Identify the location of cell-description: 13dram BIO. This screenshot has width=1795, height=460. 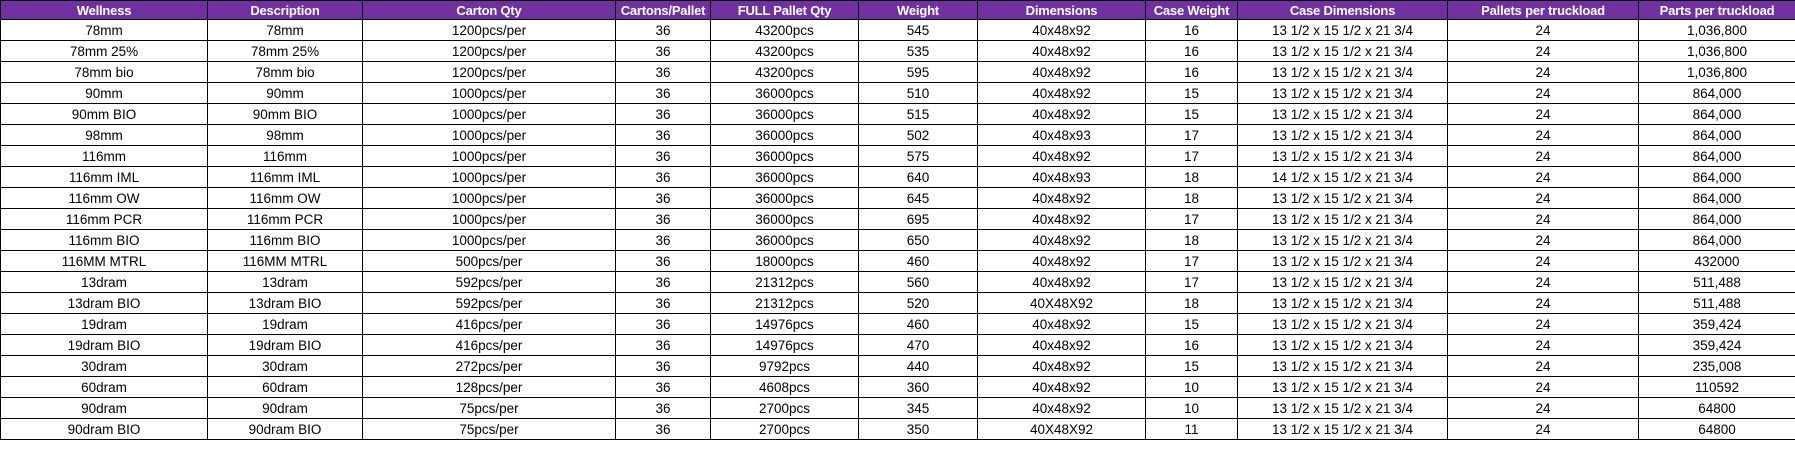
(285, 303).